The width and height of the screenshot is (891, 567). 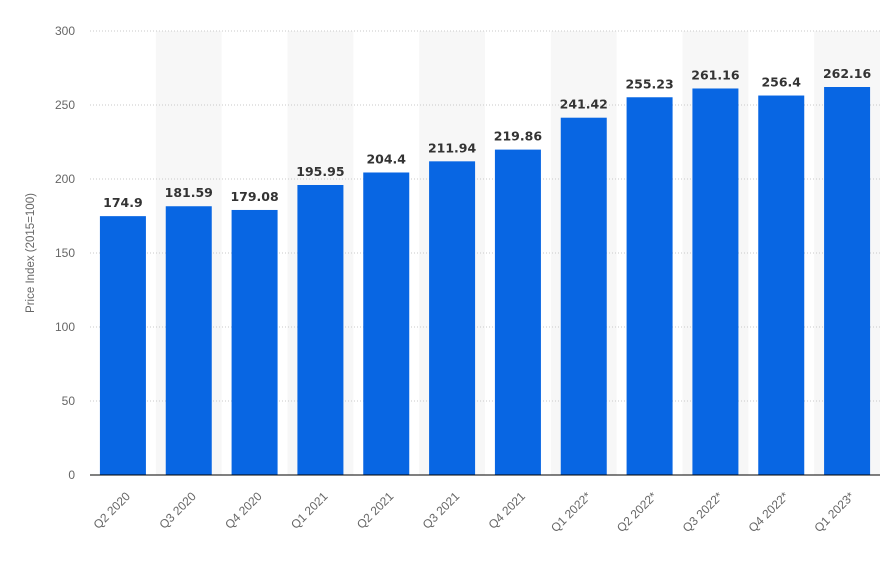 What do you see at coordinates (781, 82) in the screenshot?
I see `data-label: 256.4` at bounding box center [781, 82].